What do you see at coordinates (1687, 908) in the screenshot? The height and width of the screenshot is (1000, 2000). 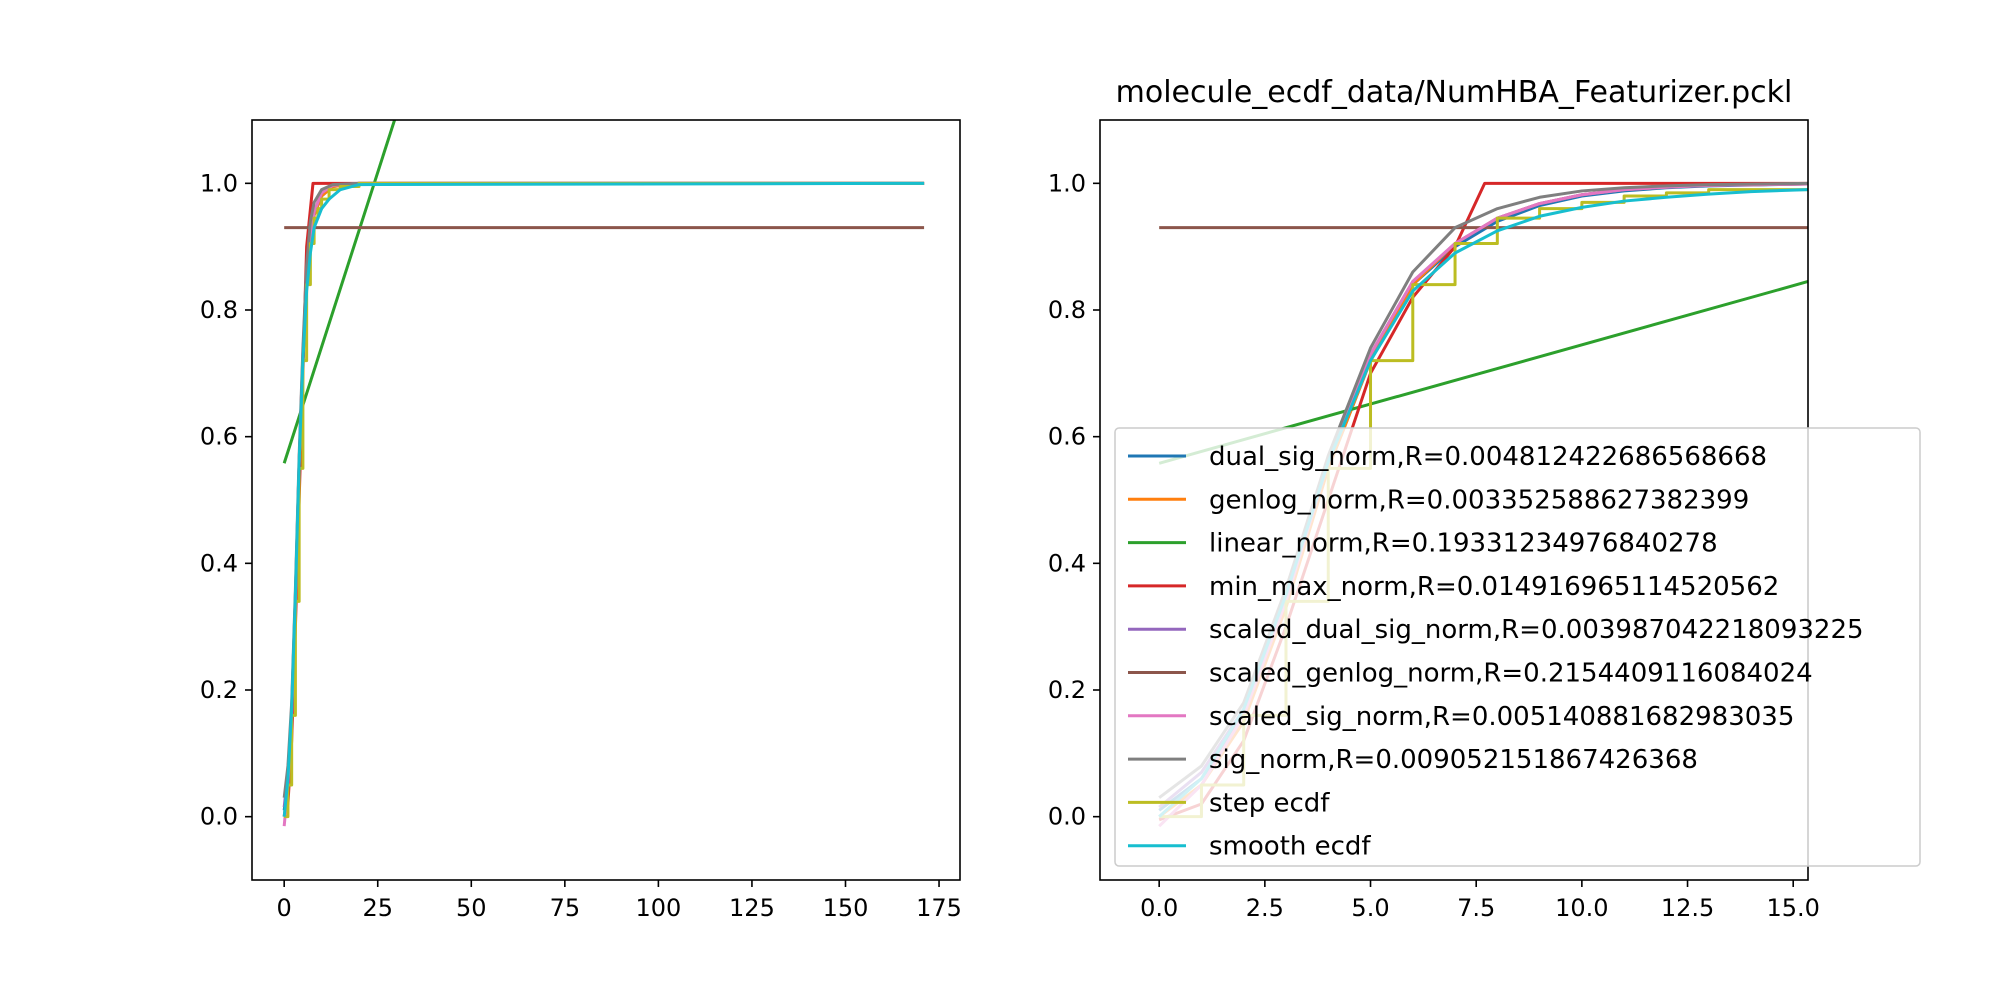 I see `right-xtick-label: 12.5` at bounding box center [1687, 908].